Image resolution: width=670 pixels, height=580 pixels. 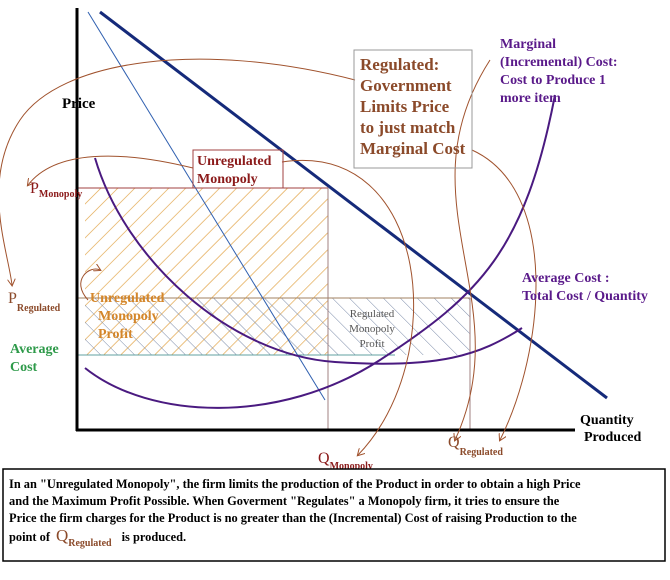 I want to click on caption-line: point of QRegulated is produced., so click(x=97, y=537).